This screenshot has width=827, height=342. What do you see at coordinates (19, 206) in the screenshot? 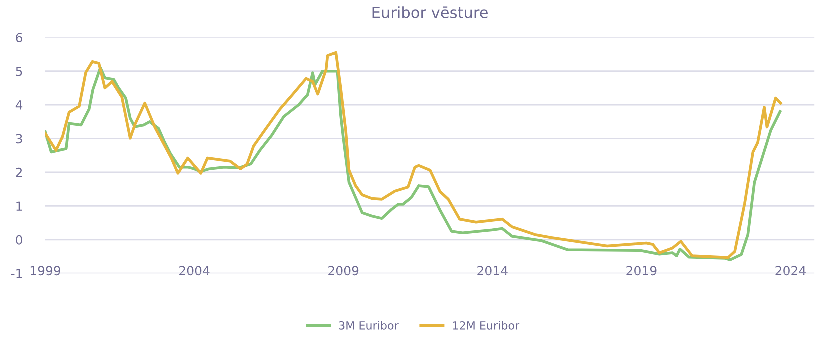
I see `y-tick-label: 1` at bounding box center [19, 206].